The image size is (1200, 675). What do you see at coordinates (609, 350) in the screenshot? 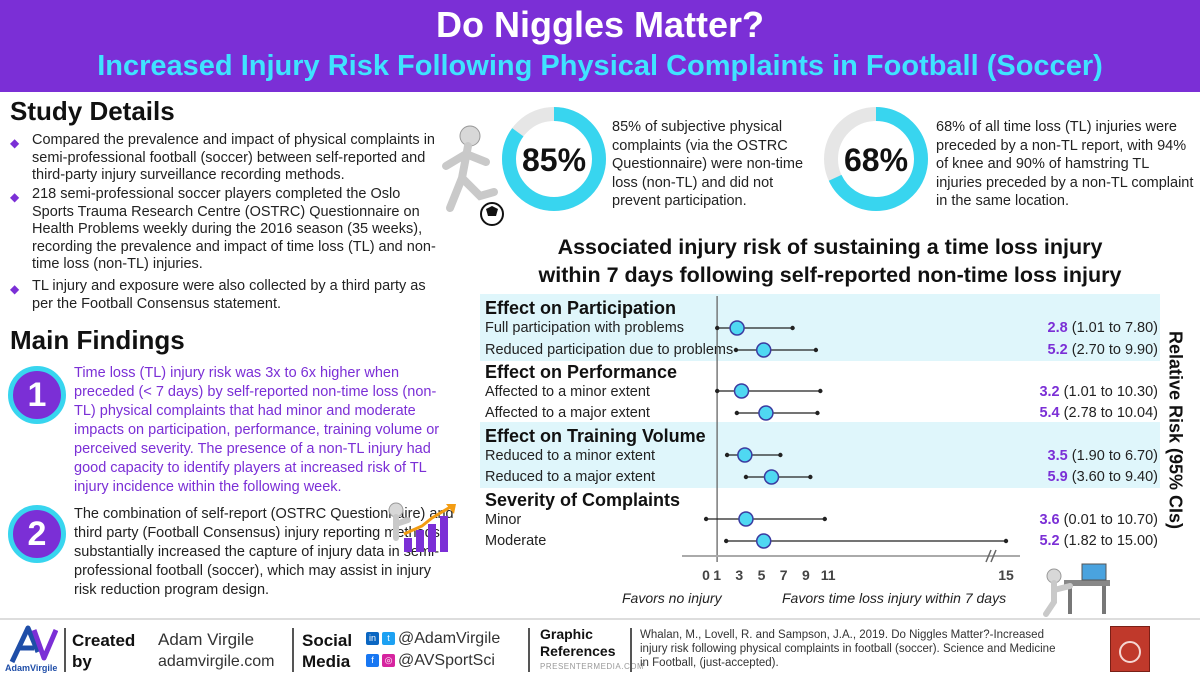
I see `row-label: Reduced participation due to problems` at bounding box center [609, 350].